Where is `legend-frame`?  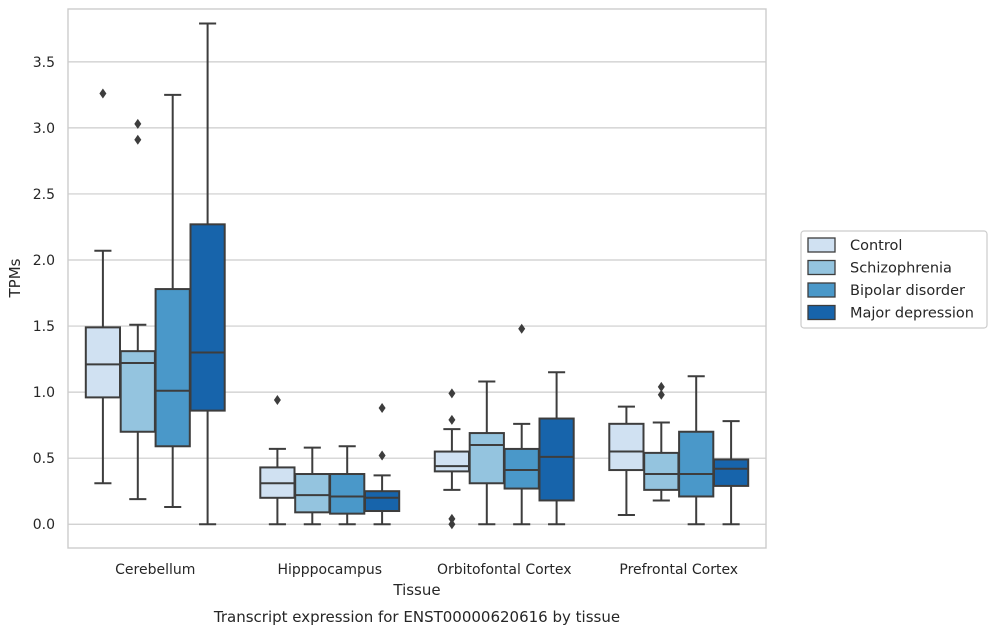 legend-frame is located at coordinates (894, 279).